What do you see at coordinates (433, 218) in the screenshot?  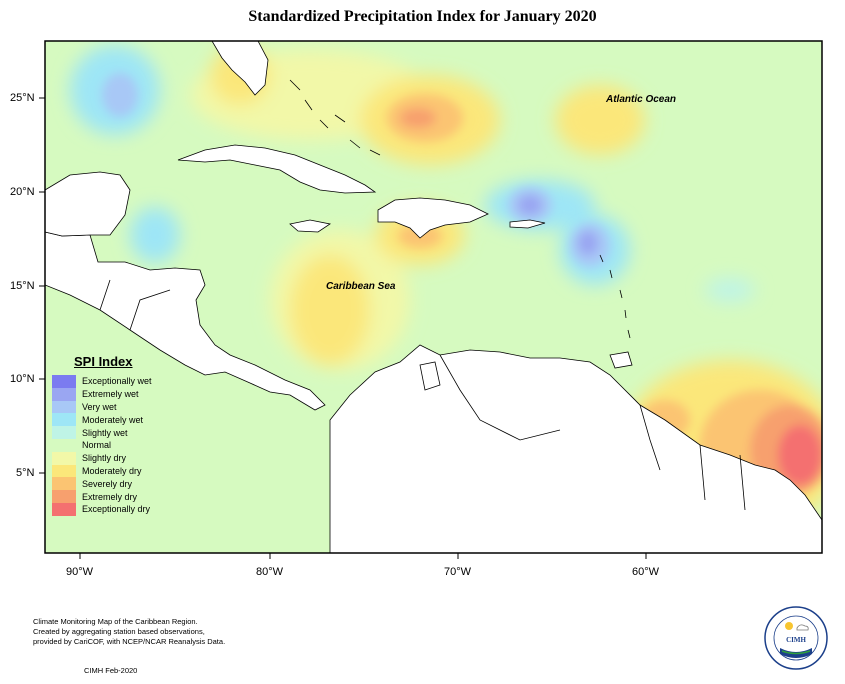 I see `hispaniola-landmass` at bounding box center [433, 218].